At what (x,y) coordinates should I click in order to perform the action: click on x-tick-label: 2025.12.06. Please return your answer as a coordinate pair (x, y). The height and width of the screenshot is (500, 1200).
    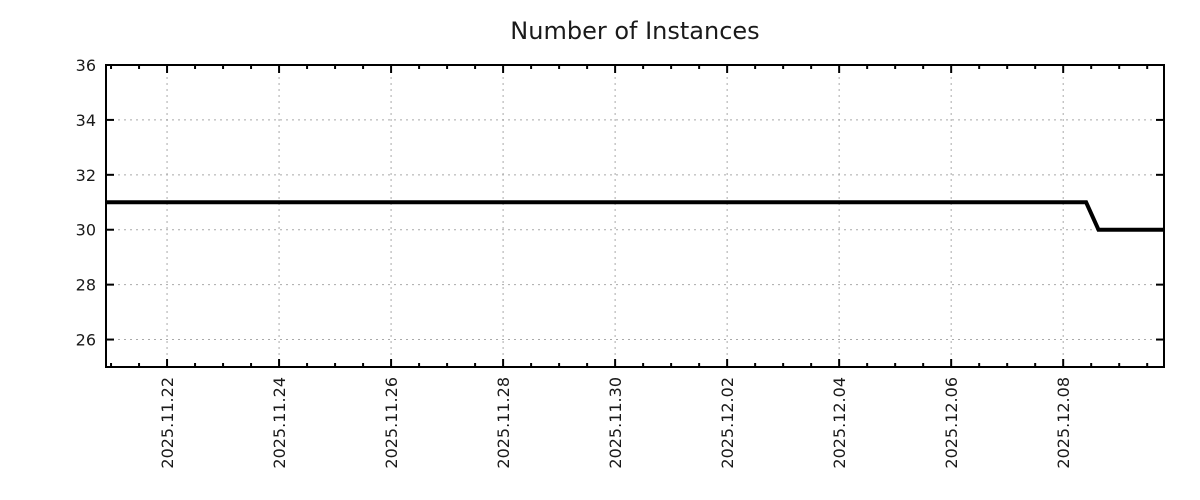
    Looking at the image, I should click on (951, 423).